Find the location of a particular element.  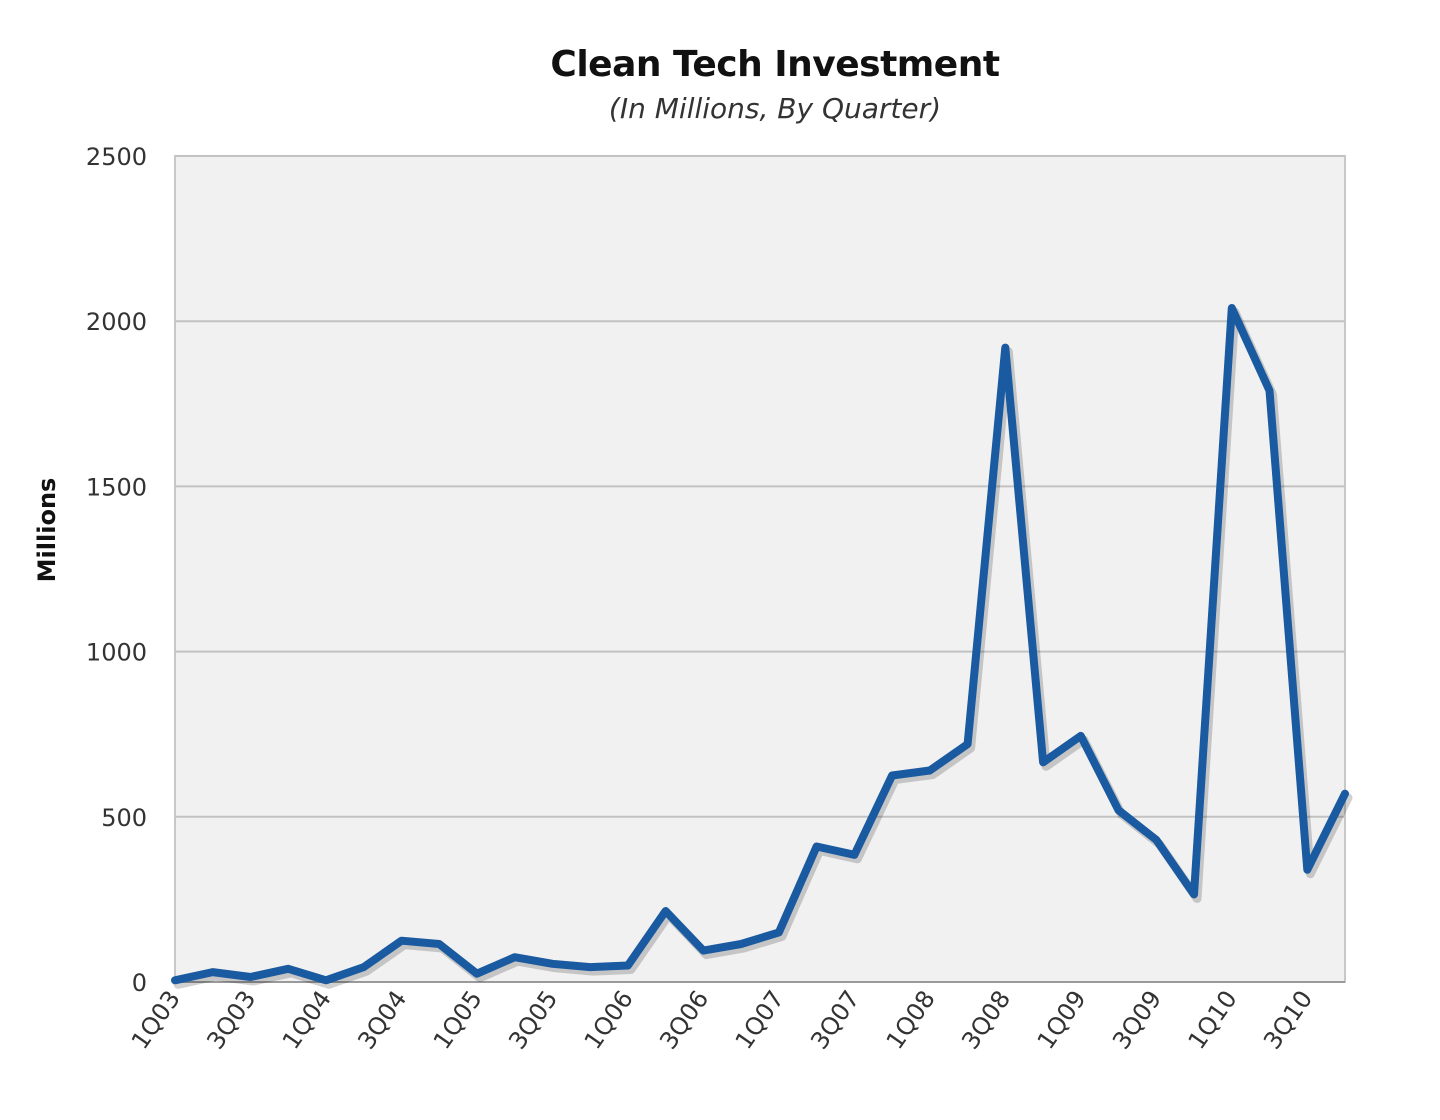

y-tick-label: 500 is located at coordinates (124, 818).